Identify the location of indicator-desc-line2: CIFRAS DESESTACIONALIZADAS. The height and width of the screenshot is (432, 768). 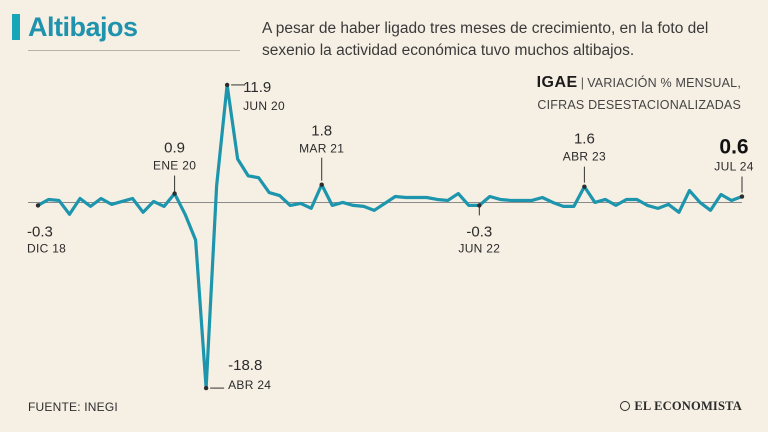
(639, 105).